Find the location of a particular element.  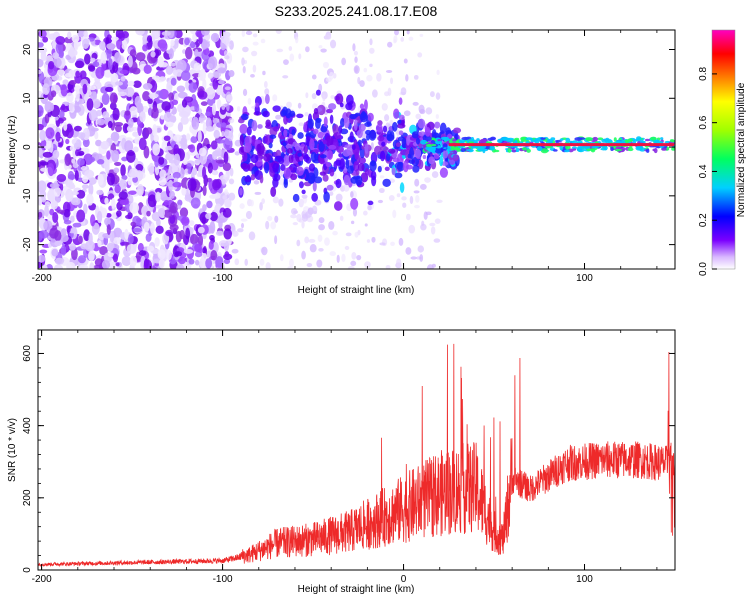

spectrogram-ytick-label: 0 is located at coordinates (27, 147).